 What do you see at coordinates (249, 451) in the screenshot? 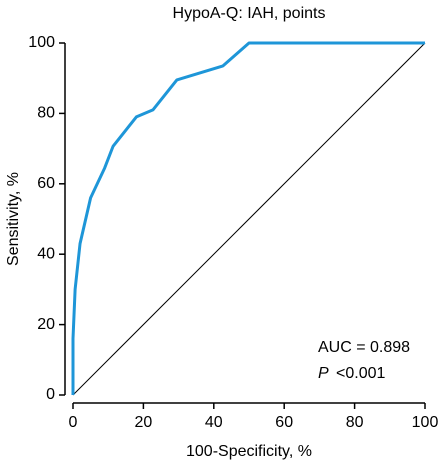
I see `x-axis-label: 100-Specificity, %` at bounding box center [249, 451].